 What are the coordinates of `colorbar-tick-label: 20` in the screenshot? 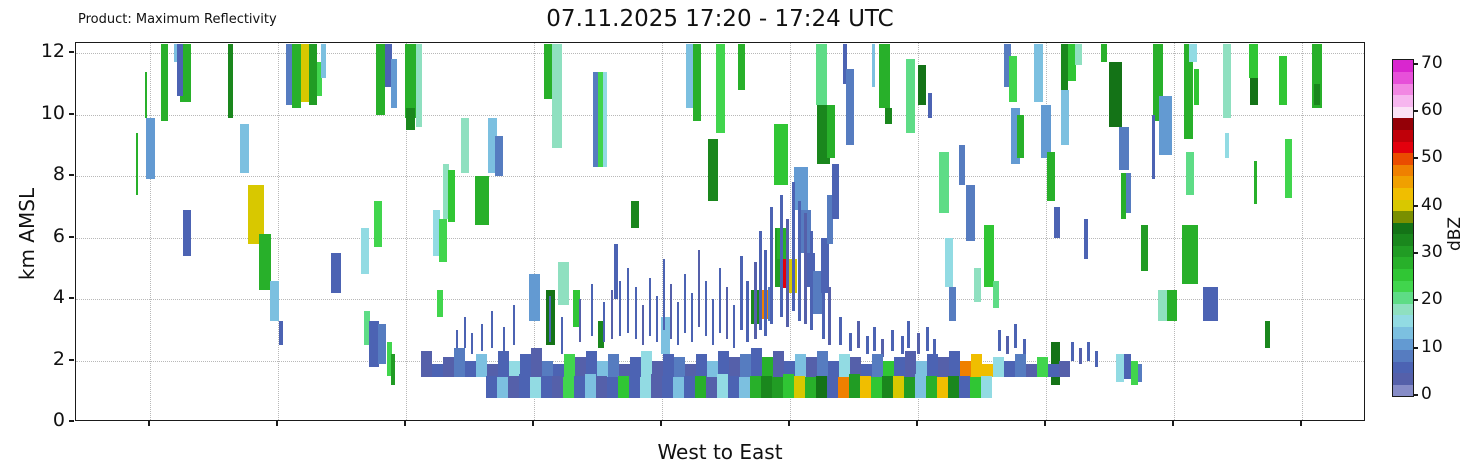 It's located at (1432, 299).